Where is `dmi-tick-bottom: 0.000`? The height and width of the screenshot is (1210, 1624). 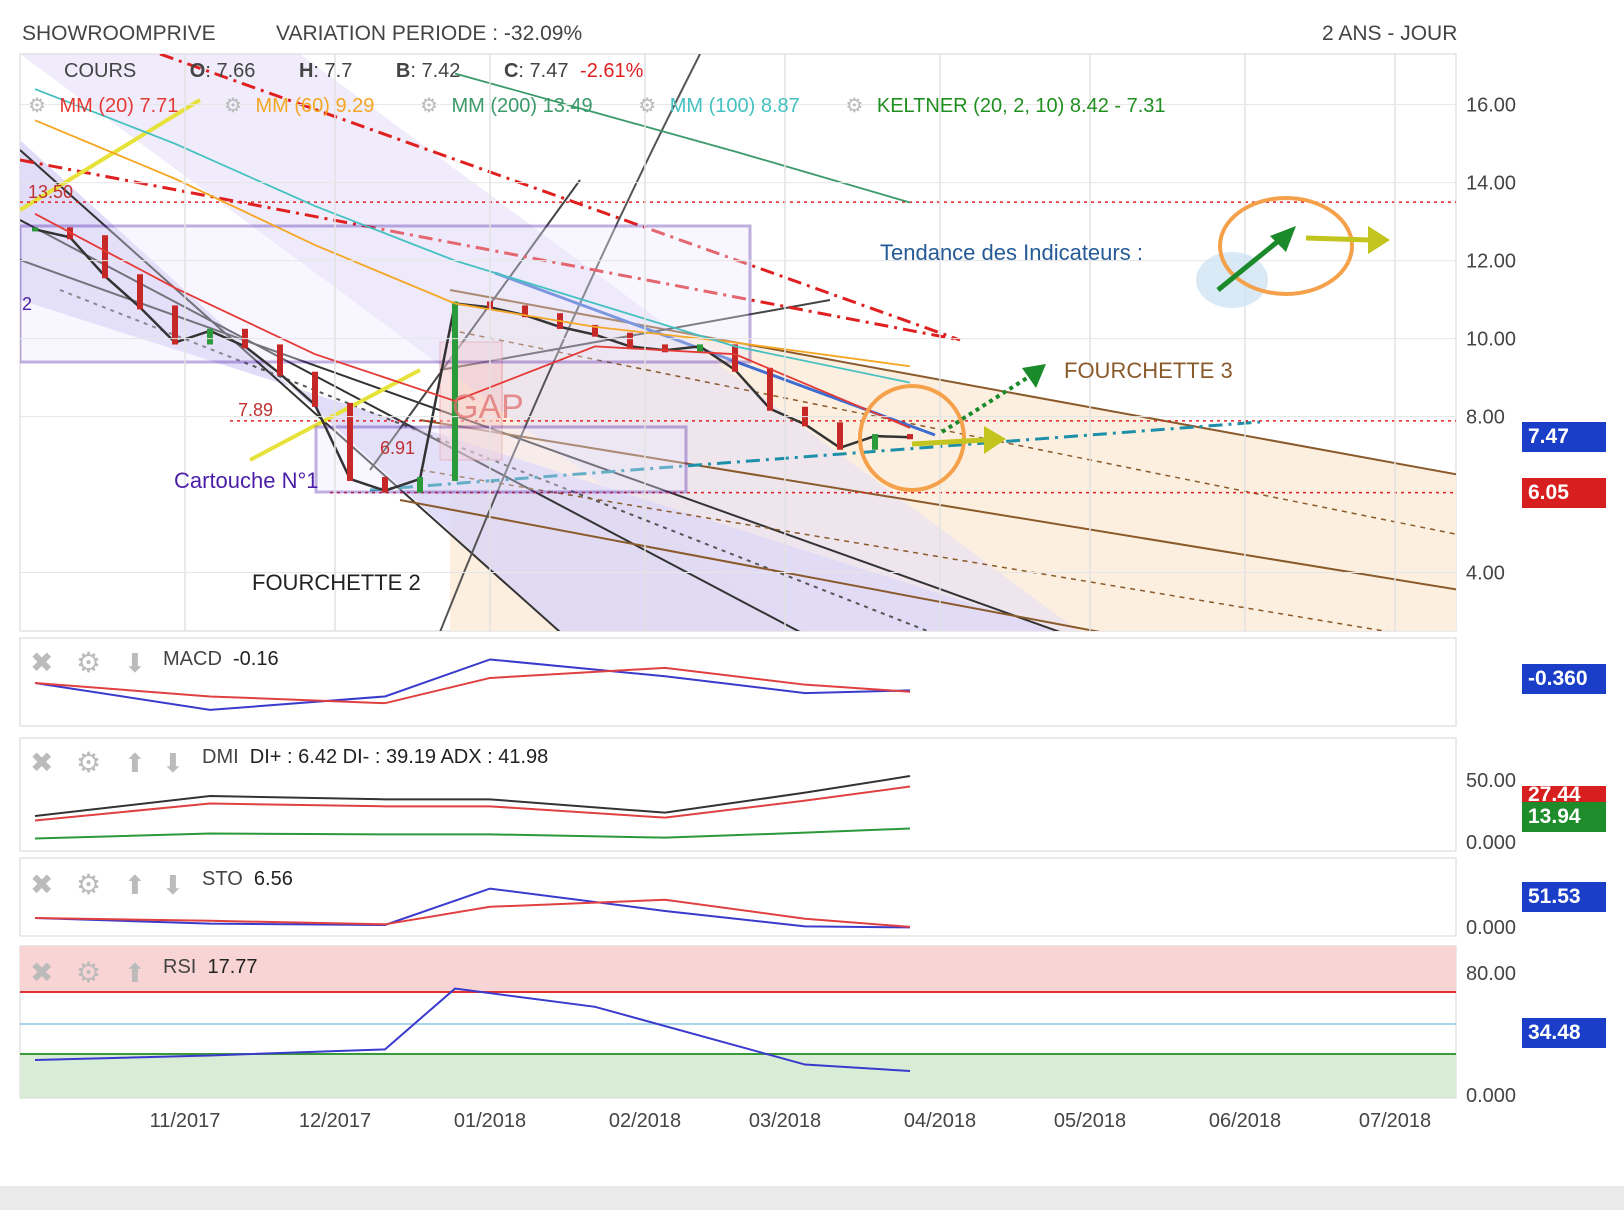 dmi-tick-bottom: 0.000 is located at coordinates (1491, 843).